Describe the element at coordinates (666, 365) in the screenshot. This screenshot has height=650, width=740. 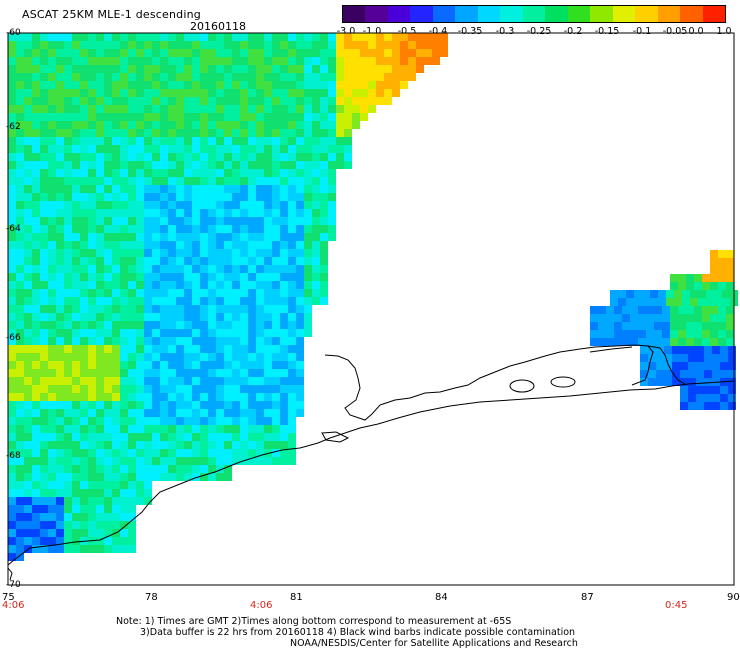
I see `peninsula-east` at that location.